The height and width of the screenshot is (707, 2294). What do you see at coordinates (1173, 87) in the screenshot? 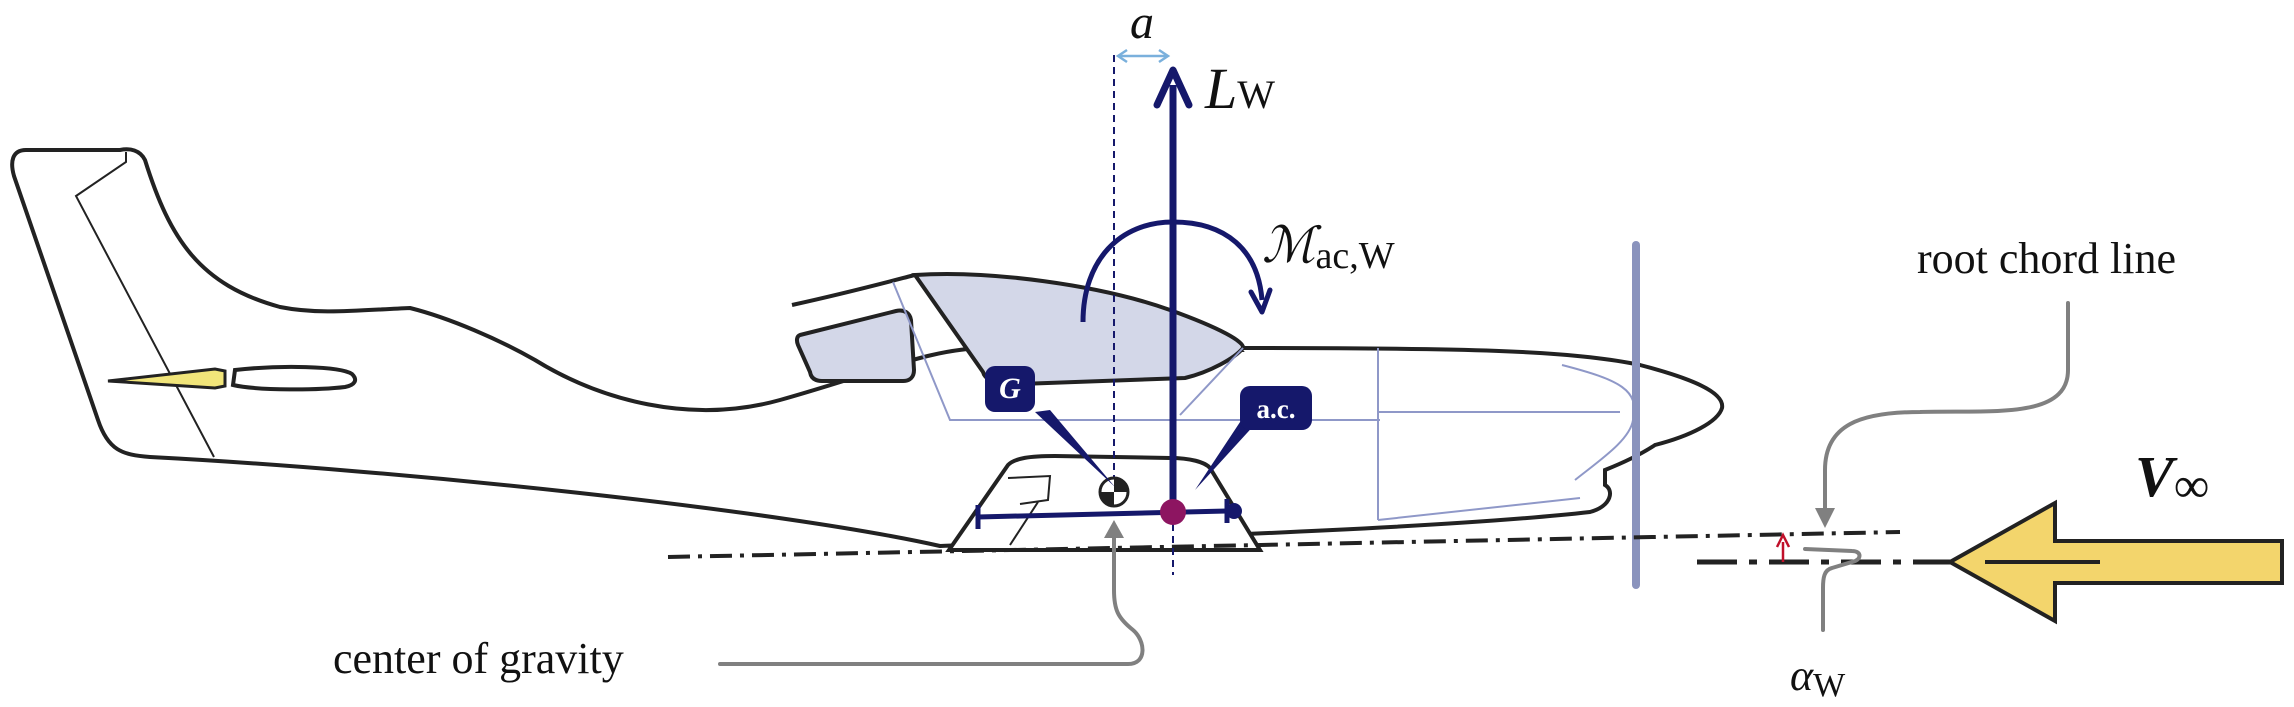
I see `lift-arrowhead` at bounding box center [1173, 87].